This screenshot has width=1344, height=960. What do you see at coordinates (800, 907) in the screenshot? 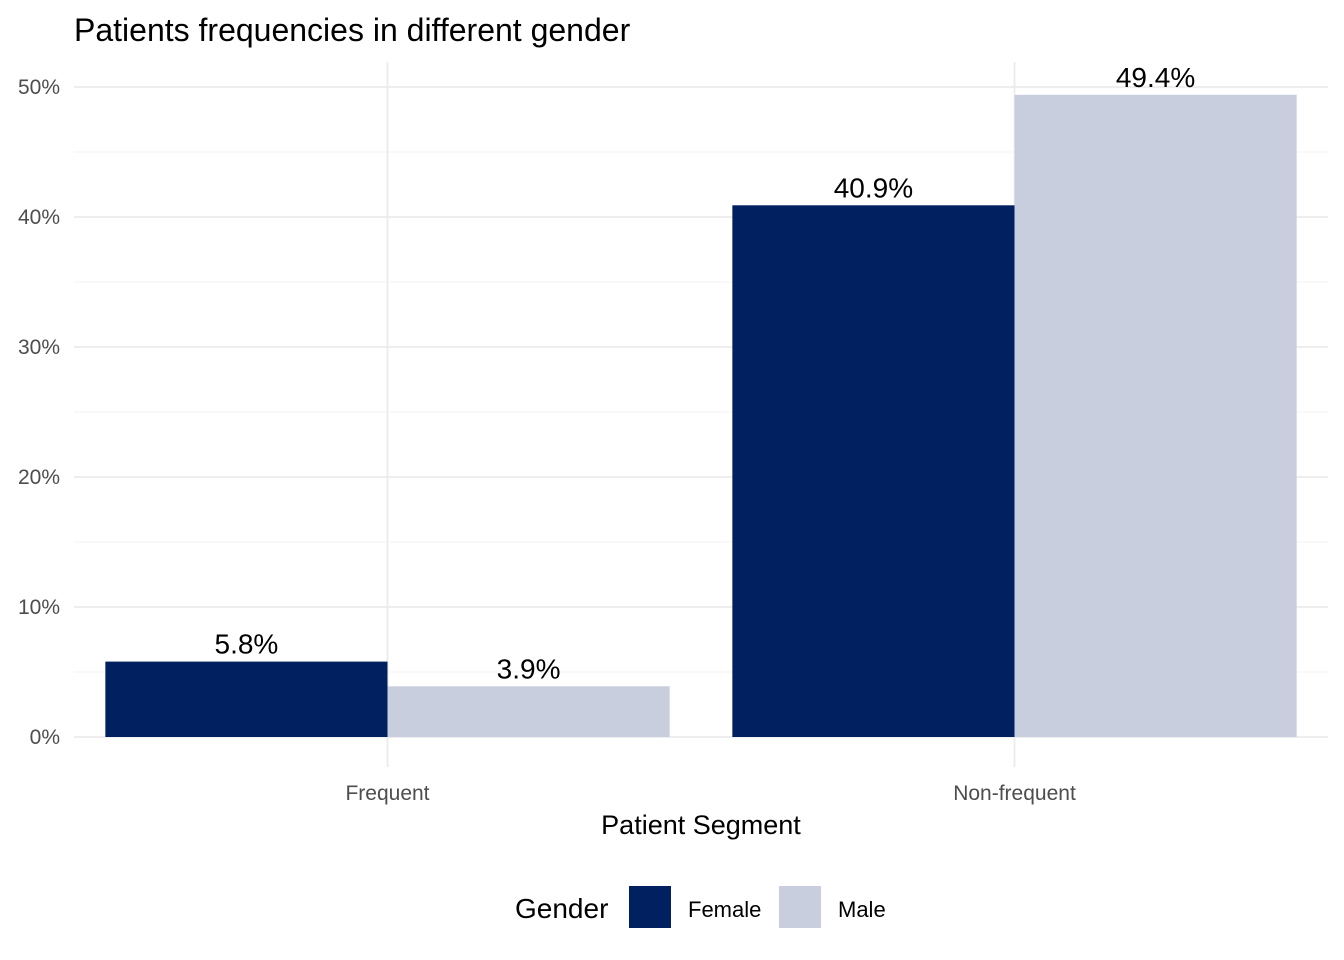
I see `legend-key-male` at bounding box center [800, 907].